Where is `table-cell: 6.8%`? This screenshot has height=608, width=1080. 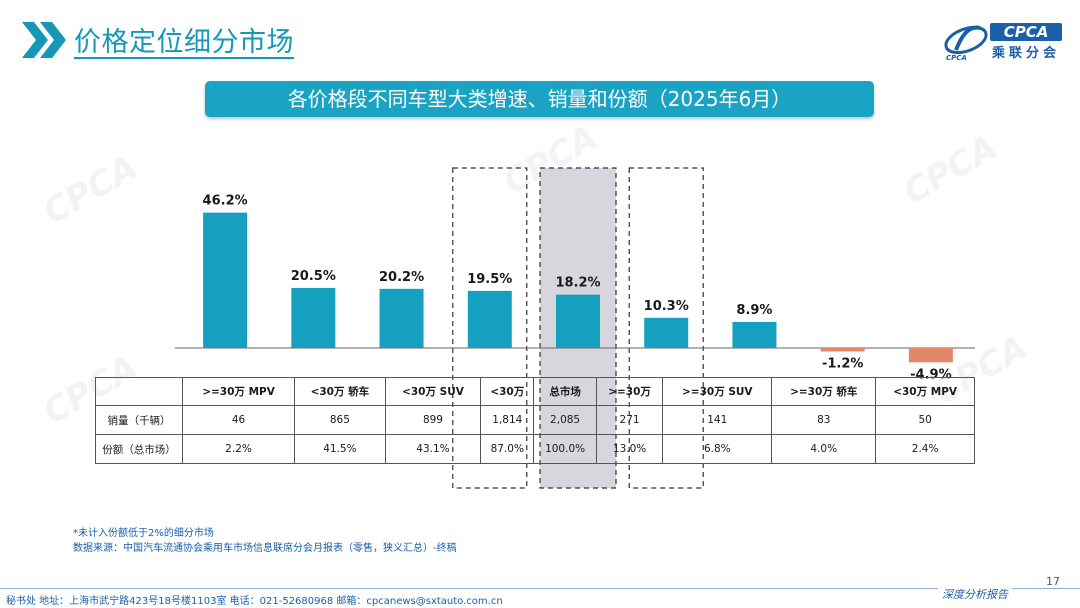 table-cell: 6.8% is located at coordinates (717, 449).